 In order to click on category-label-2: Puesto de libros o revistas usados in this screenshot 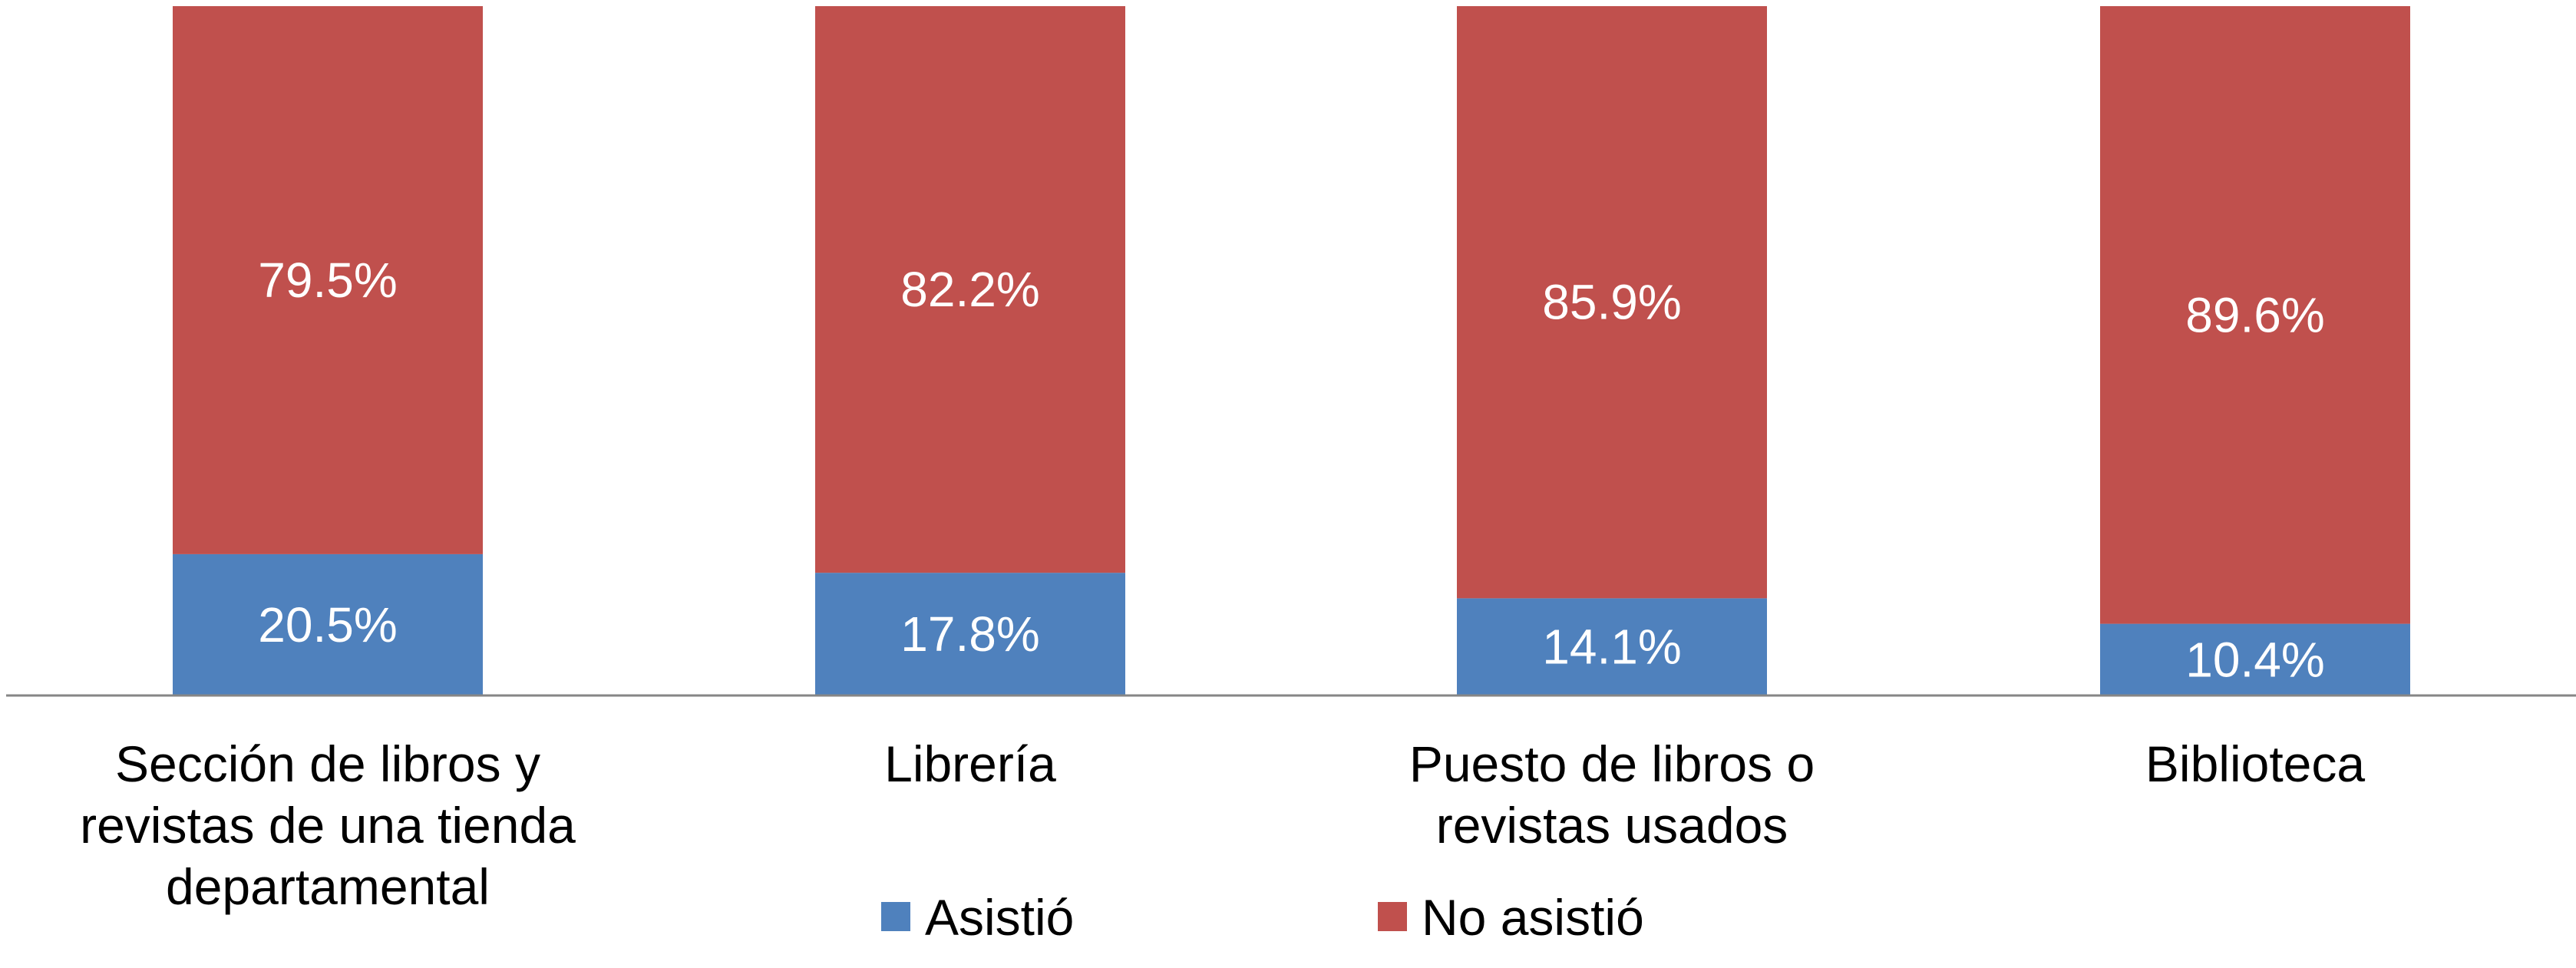, I will do `click(1612, 794)`.